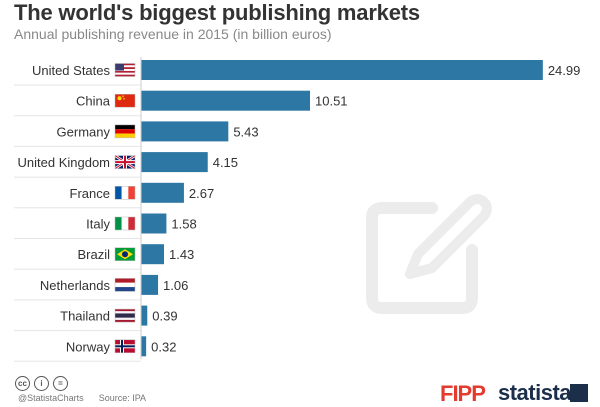 This screenshot has width=600, height=407. I want to click on value-label: 1.58, so click(183, 224).